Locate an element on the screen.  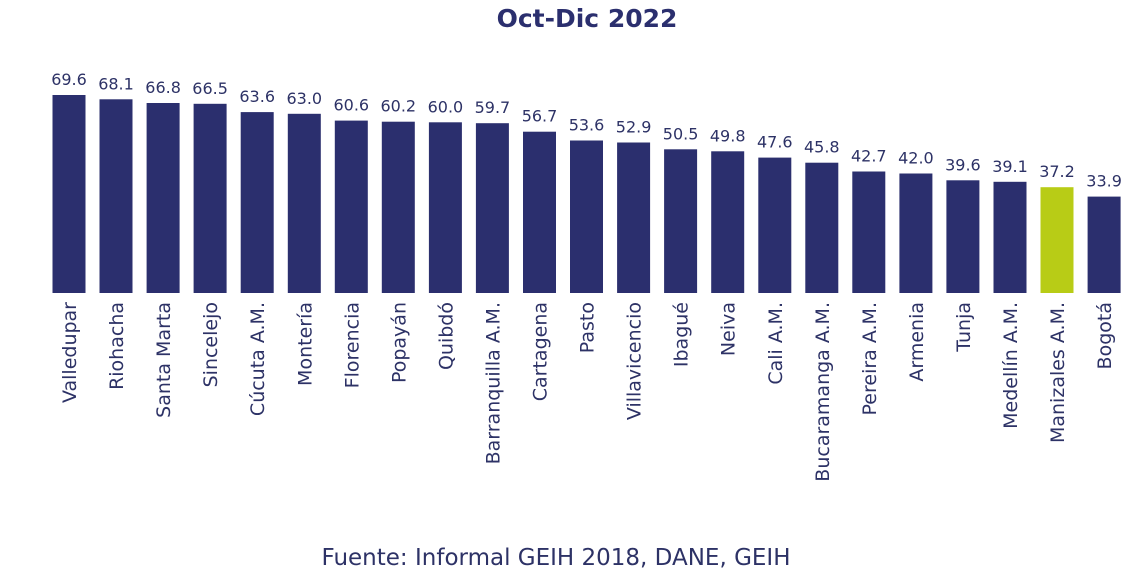
category-label-6: Florencia is located at coordinates (352, 345).